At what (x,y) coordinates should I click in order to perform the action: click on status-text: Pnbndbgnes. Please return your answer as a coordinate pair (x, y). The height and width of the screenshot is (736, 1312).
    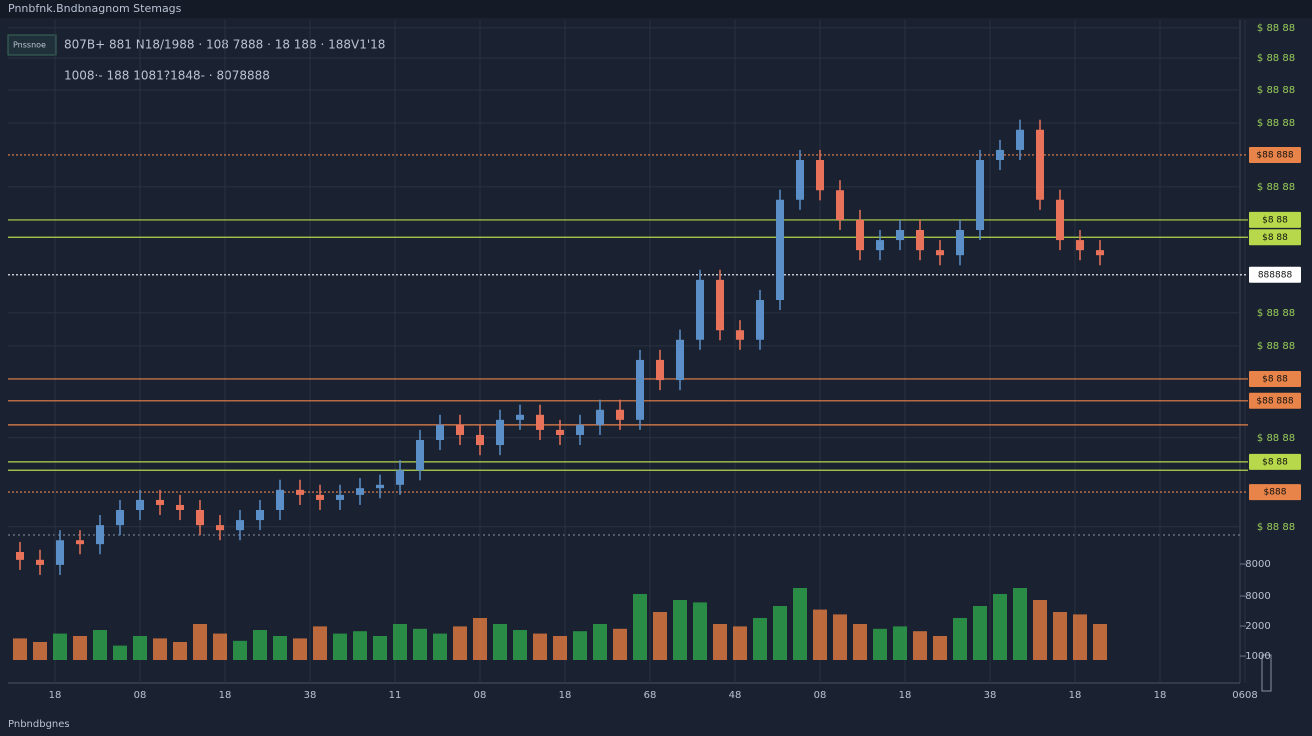
    Looking at the image, I should click on (39, 724).